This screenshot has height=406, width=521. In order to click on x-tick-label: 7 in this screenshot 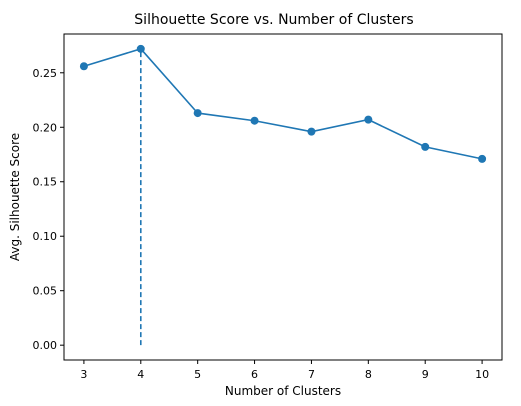, I will do `click(311, 374)`.